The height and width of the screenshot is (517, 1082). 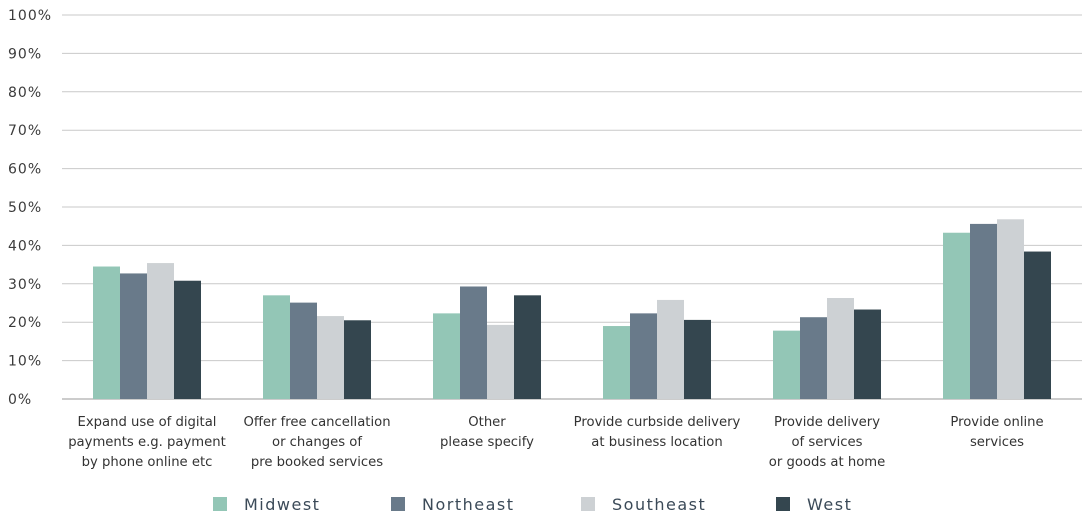 What do you see at coordinates (25, 285) in the screenshot?
I see `y-tick-label: 30%` at bounding box center [25, 285].